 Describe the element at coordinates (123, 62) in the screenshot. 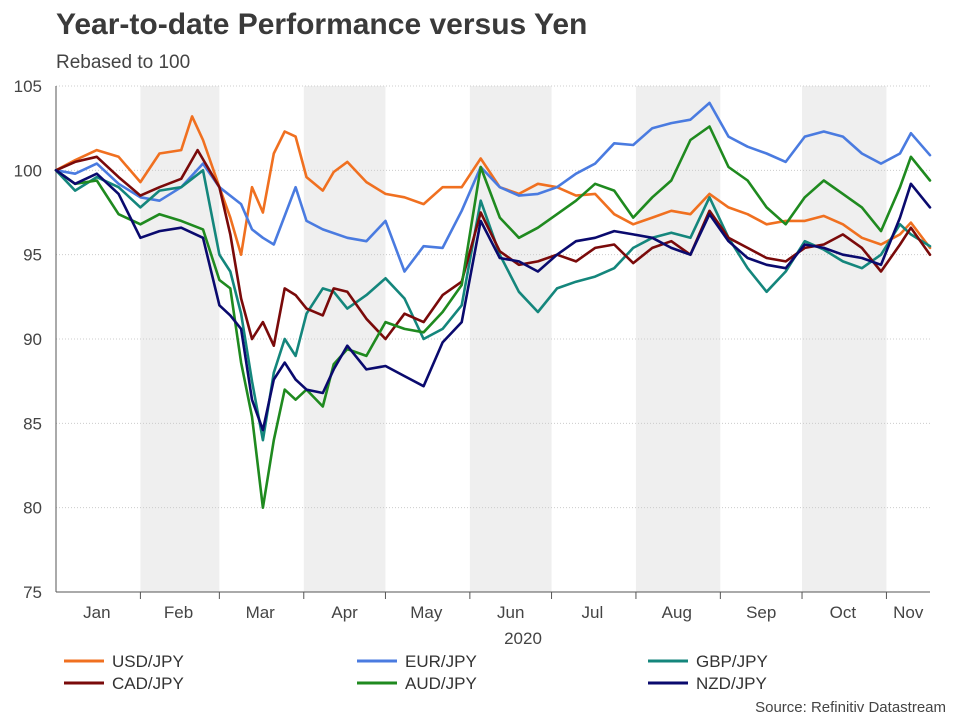

I see `chart-subtitle: Rebased to 100` at that location.